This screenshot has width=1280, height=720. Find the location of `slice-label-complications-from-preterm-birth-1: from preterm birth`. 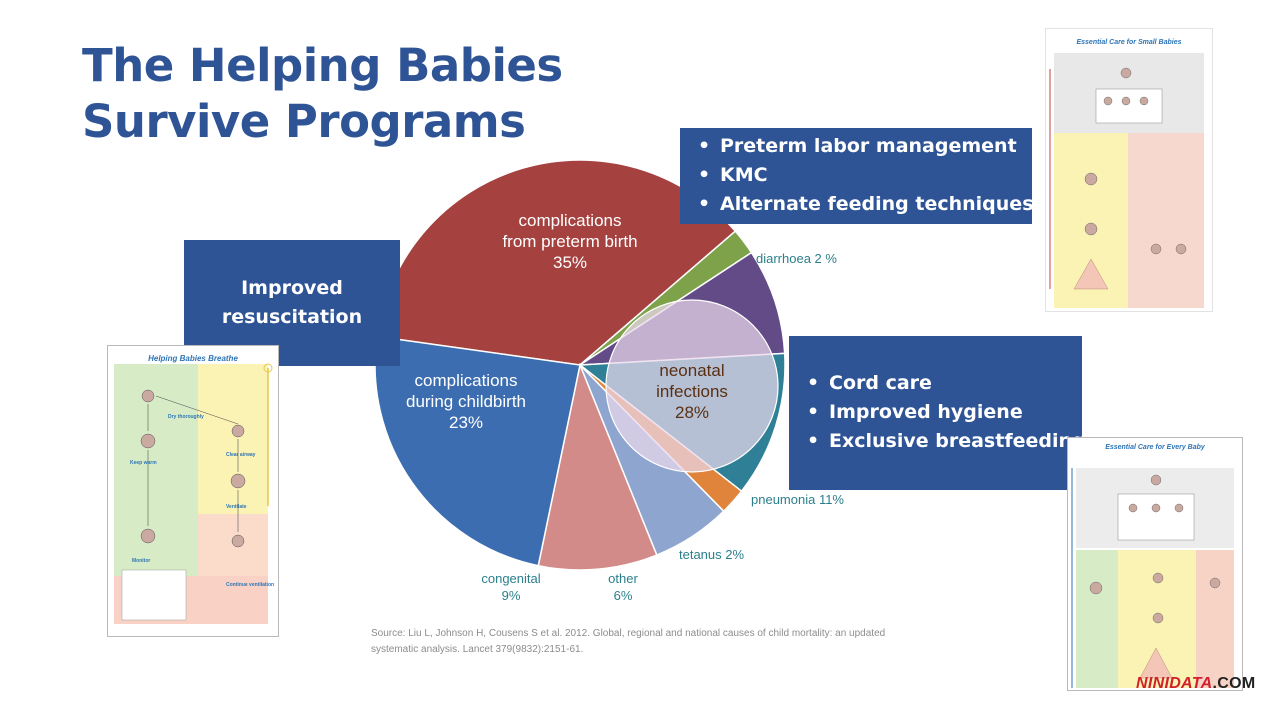

slice-label-complications-from-preterm-birth-1: from preterm birth is located at coordinates (569, 241).